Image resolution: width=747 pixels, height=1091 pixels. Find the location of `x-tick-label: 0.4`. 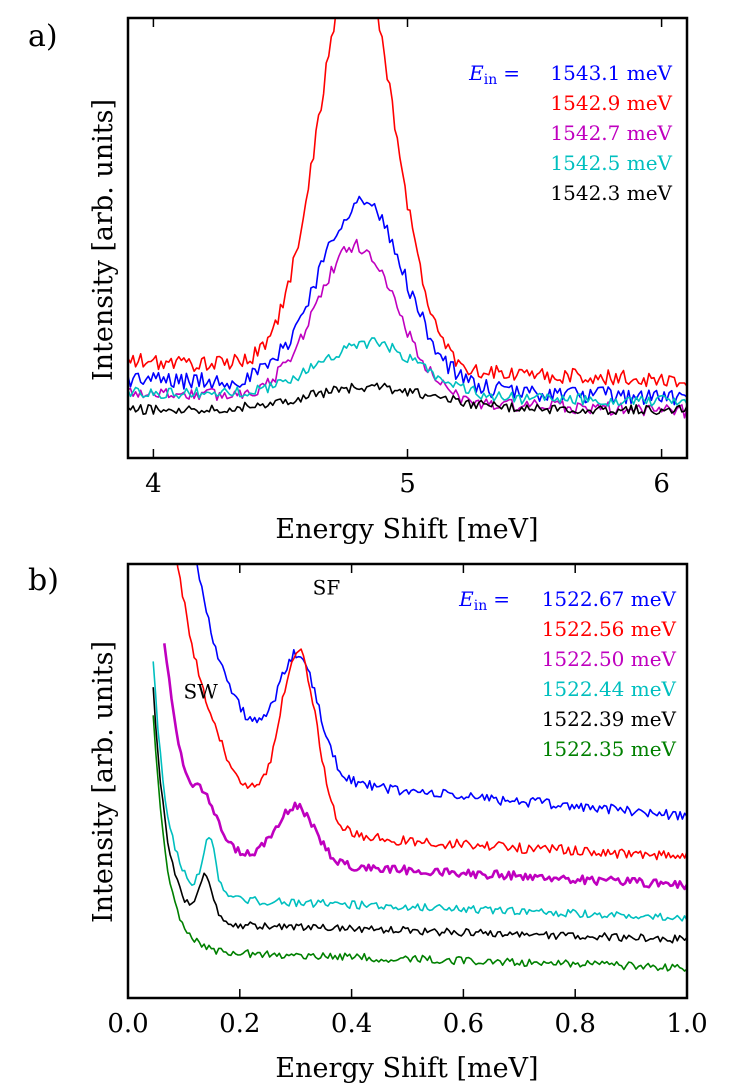

x-tick-label: 0.4 is located at coordinates (351, 1024).